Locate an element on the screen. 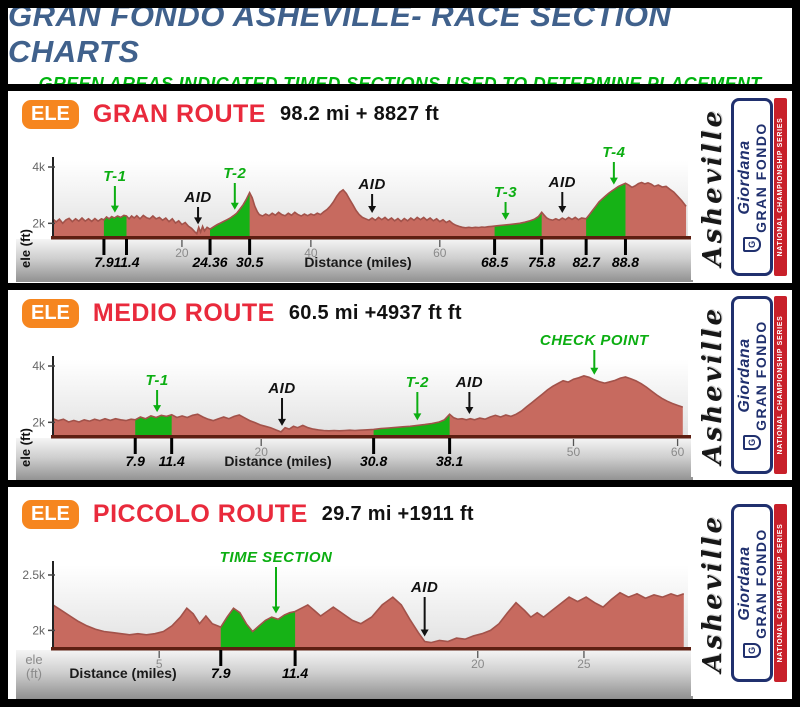  y-axis-label: ele is located at coordinates (33, 659).